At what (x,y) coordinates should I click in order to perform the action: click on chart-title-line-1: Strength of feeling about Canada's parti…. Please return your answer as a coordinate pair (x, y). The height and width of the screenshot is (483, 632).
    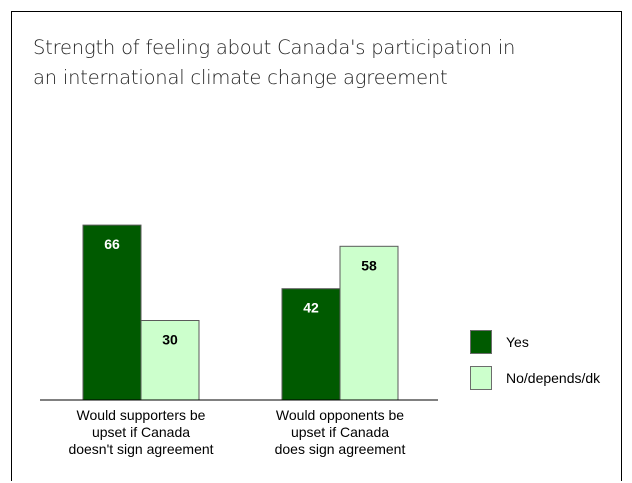
    Looking at the image, I should click on (274, 47).